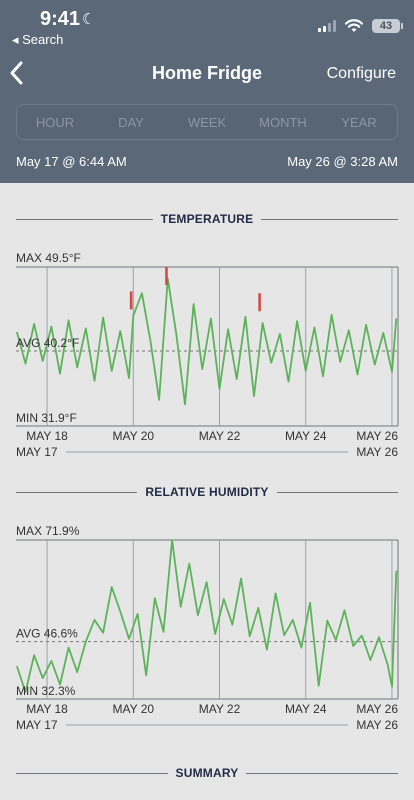 The height and width of the screenshot is (800, 414). Describe the element at coordinates (361, 73) in the screenshot. I see `configure-button: Configure` at that location.